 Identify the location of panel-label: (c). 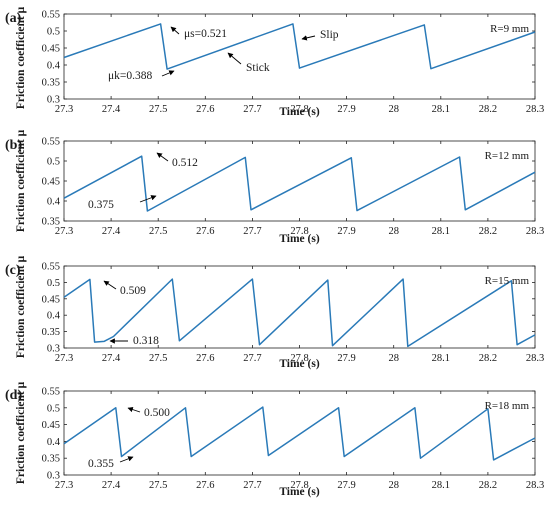
(13, 270).